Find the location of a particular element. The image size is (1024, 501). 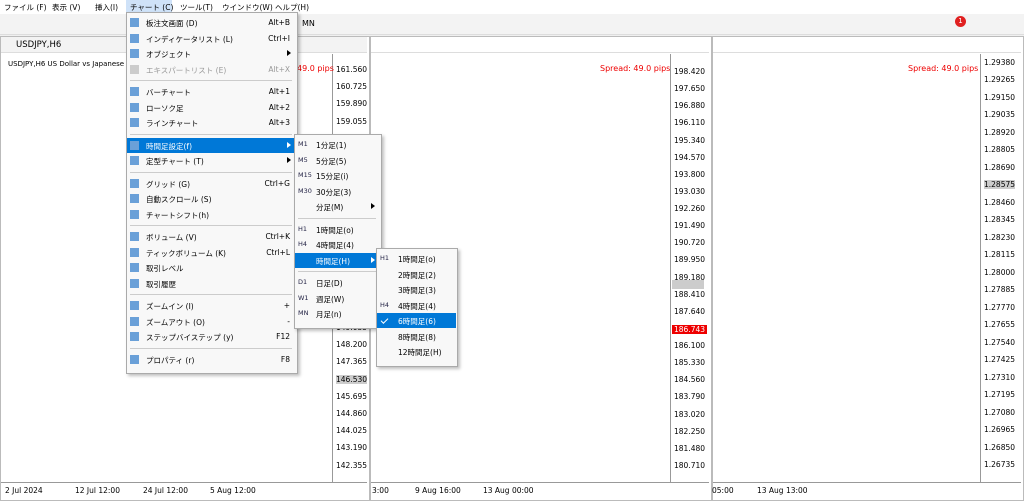

price-label: 161.560 is located at coordinates (352, 69).